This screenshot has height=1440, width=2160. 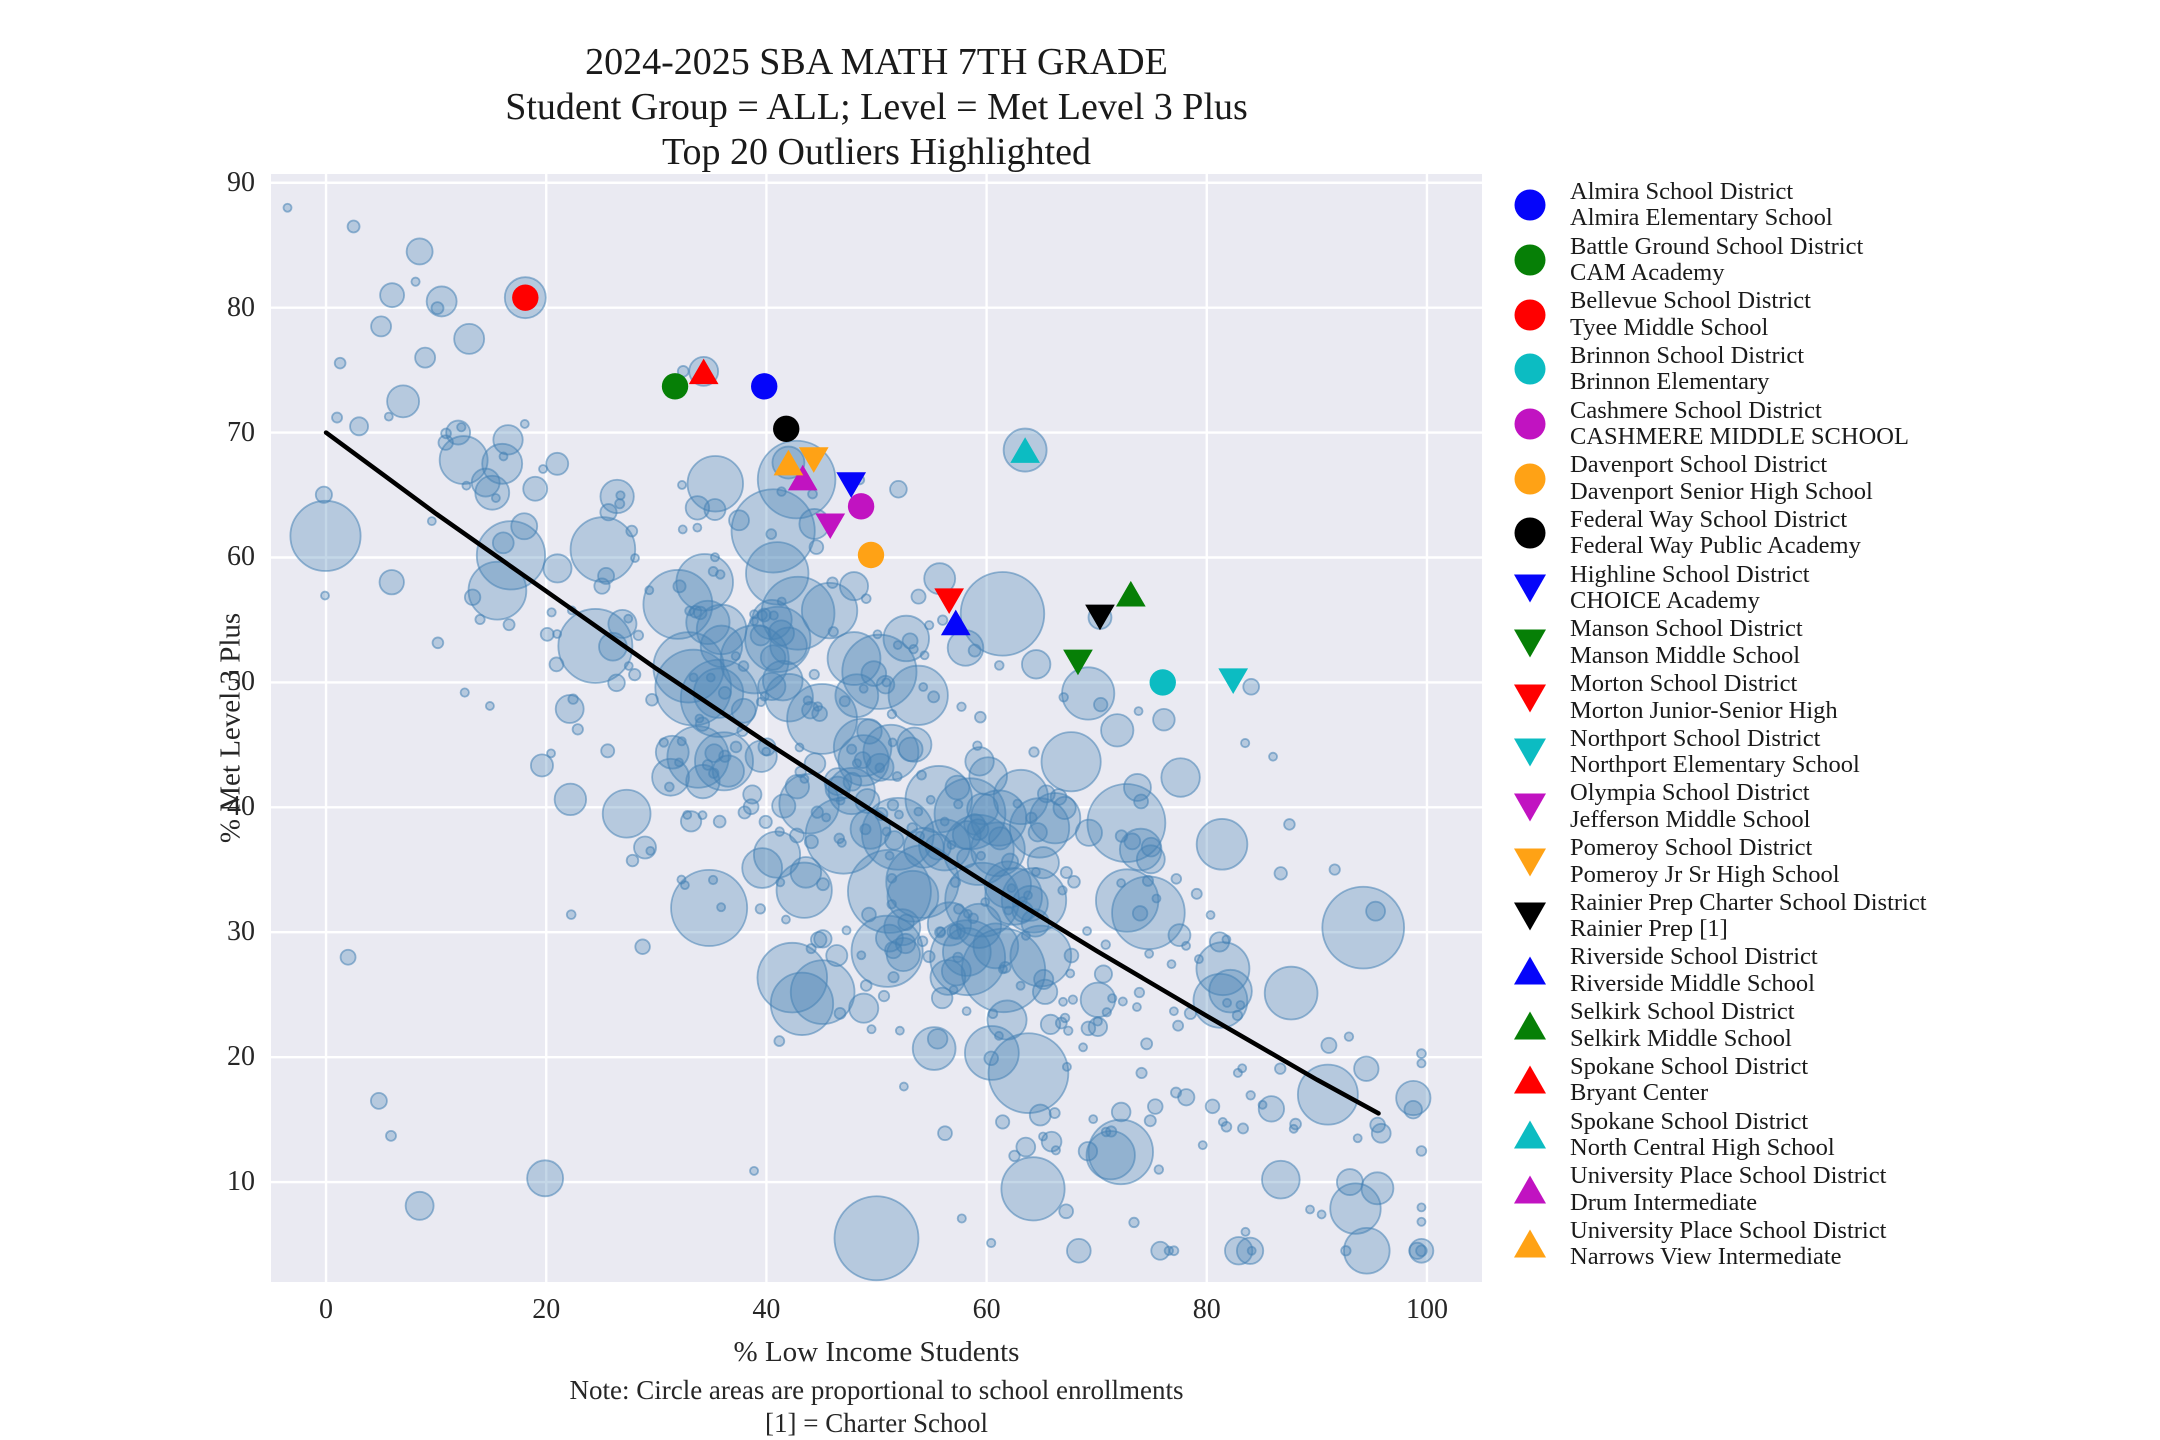 I want to click on legend-school: Riverside Middle School, so click(x=1692, y=983).